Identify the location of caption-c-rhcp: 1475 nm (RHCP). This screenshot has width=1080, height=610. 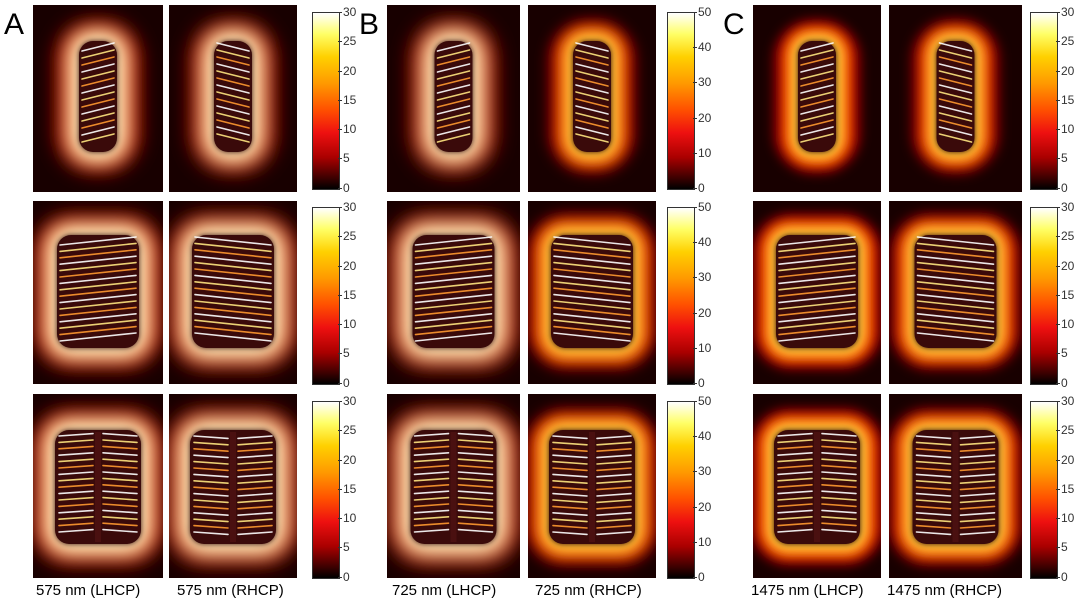
(945, 590).